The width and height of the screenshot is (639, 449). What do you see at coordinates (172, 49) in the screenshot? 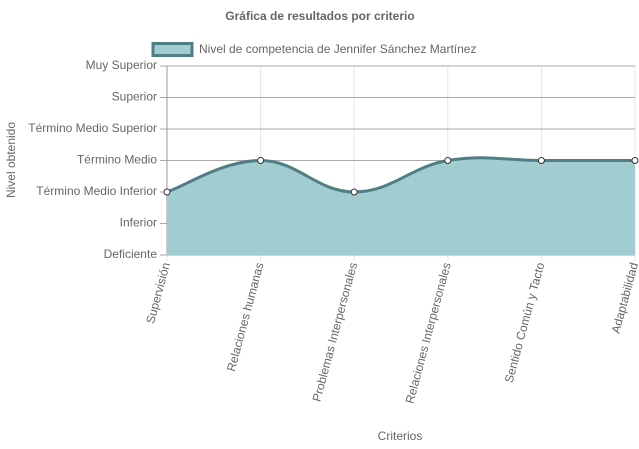
I see `legend-swatch` at bounding box center [172, 49].